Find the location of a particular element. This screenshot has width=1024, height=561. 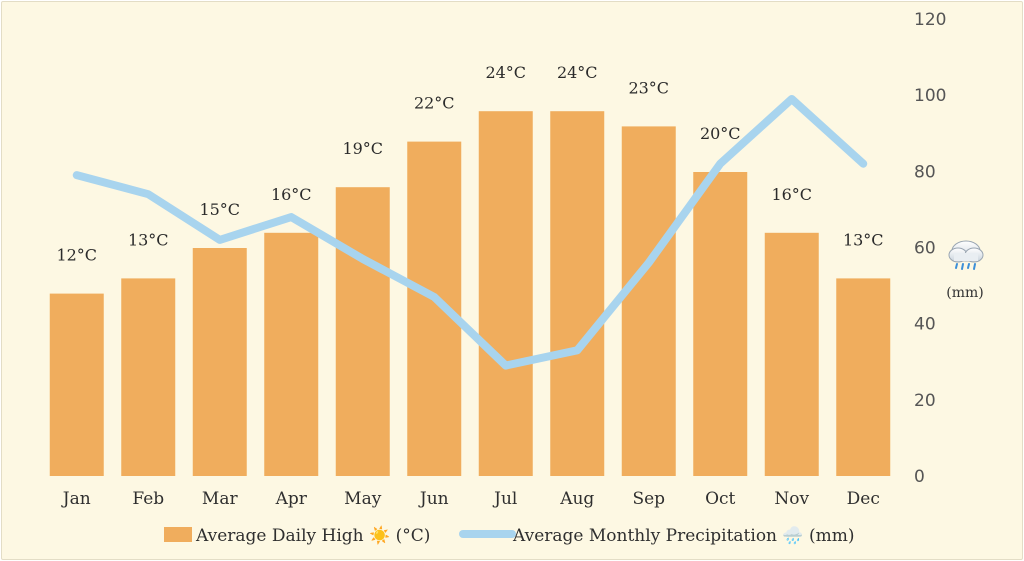

data-label-apr: 16°C is located at coordinates (291, 194).